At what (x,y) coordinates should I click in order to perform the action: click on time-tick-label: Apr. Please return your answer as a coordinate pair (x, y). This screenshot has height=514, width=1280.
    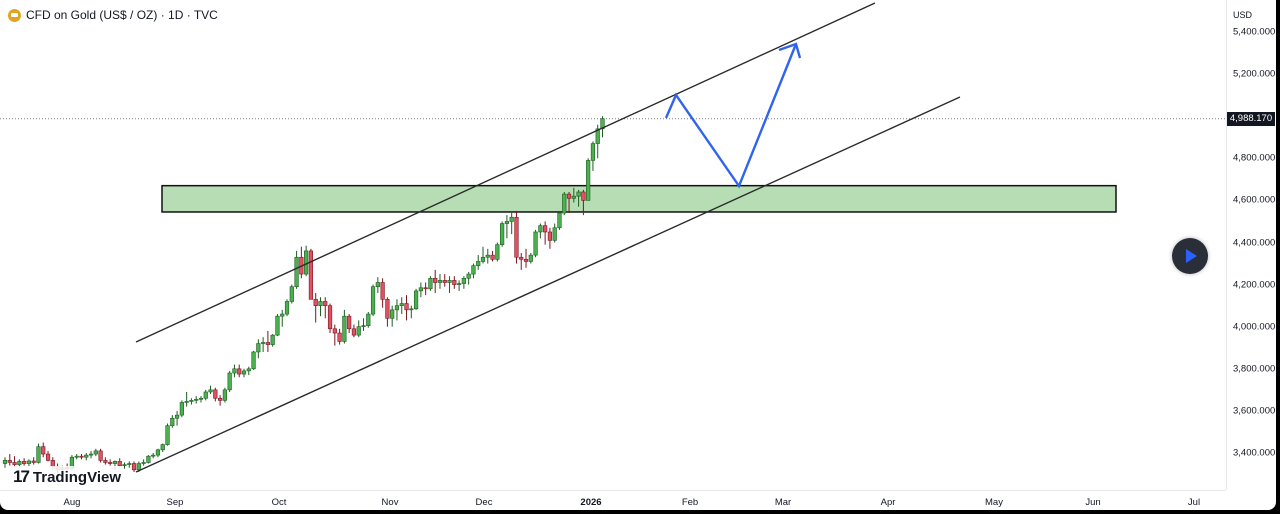
    Looking at the image, I should click on (888, 502).